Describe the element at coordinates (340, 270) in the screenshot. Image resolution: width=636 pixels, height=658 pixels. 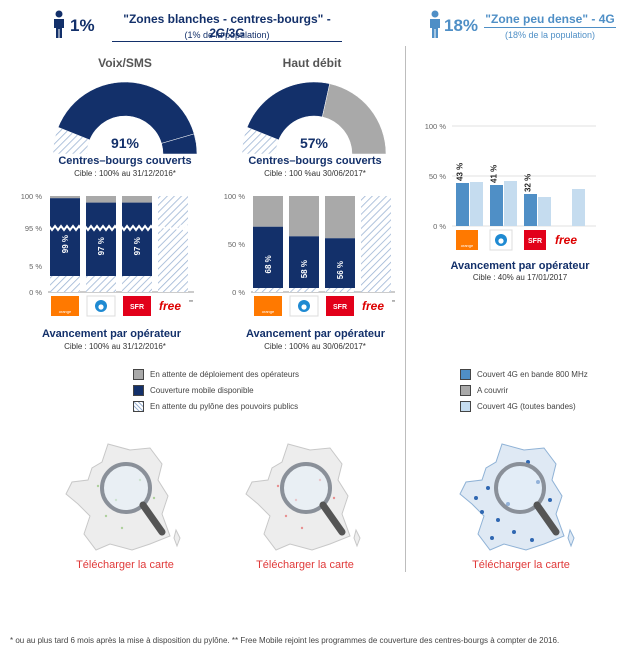
I see `bar-value-label: 56 %` at that location.